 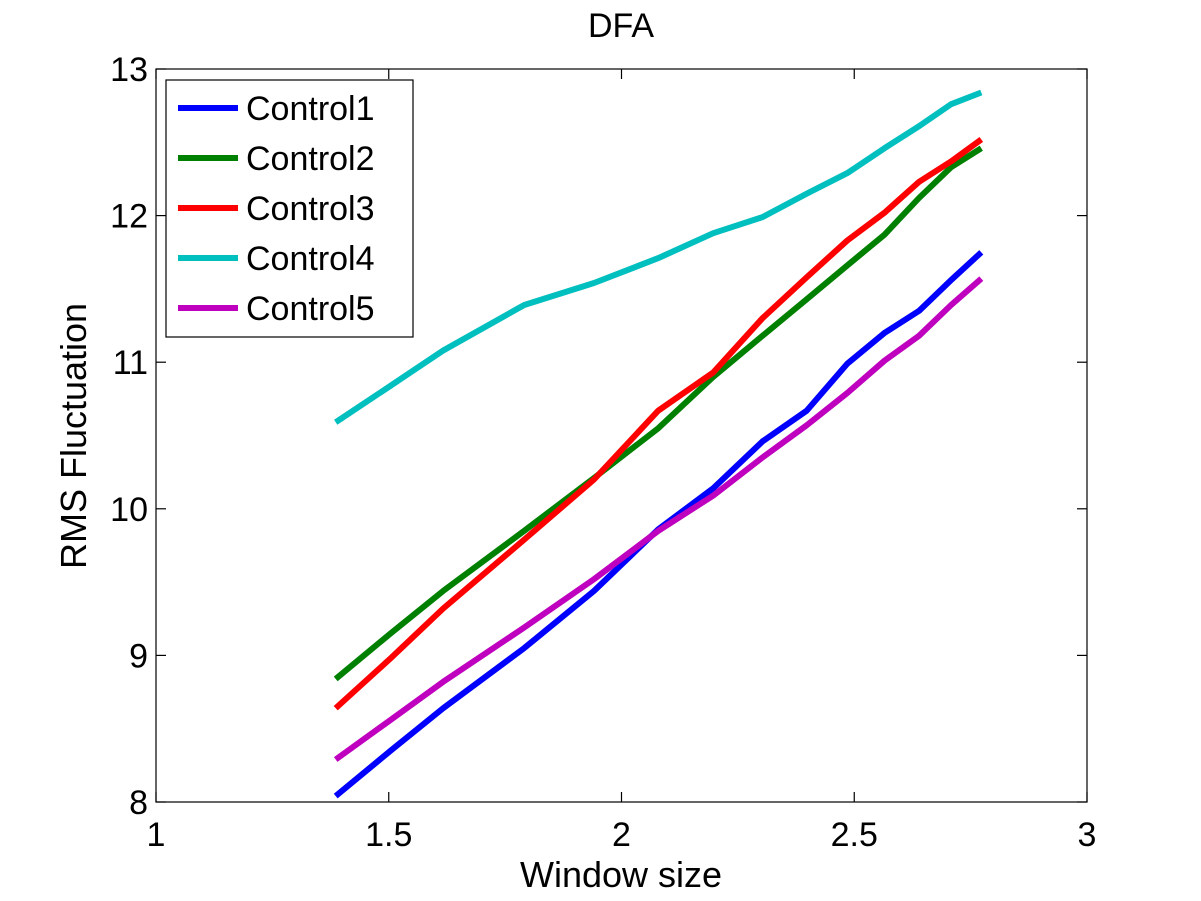 I want to click on y-tick-label: 13, so click(x=129, y=70).